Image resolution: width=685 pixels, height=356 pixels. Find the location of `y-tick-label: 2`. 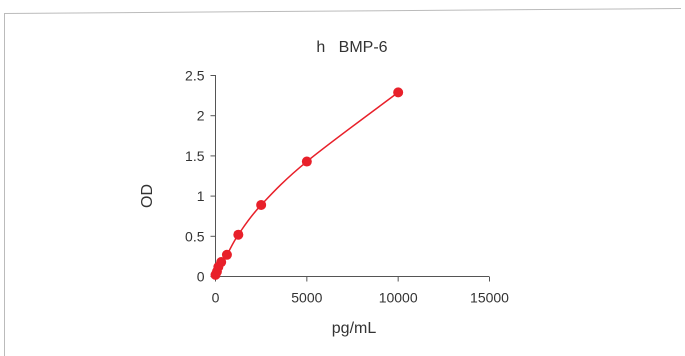

y-tick-label: 2 is located at coordinates (201, 116).